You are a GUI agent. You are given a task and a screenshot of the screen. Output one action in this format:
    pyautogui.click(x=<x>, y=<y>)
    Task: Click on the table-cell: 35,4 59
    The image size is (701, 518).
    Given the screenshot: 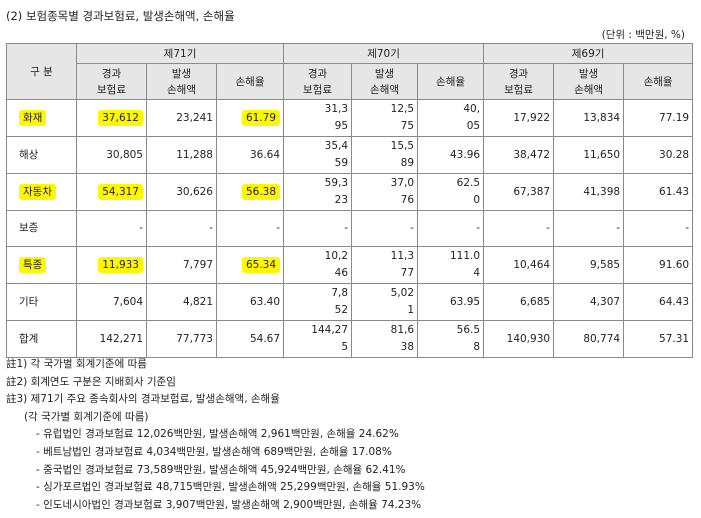 What is the action you would take?
    pyautogui.click(x=318, y=155)
    